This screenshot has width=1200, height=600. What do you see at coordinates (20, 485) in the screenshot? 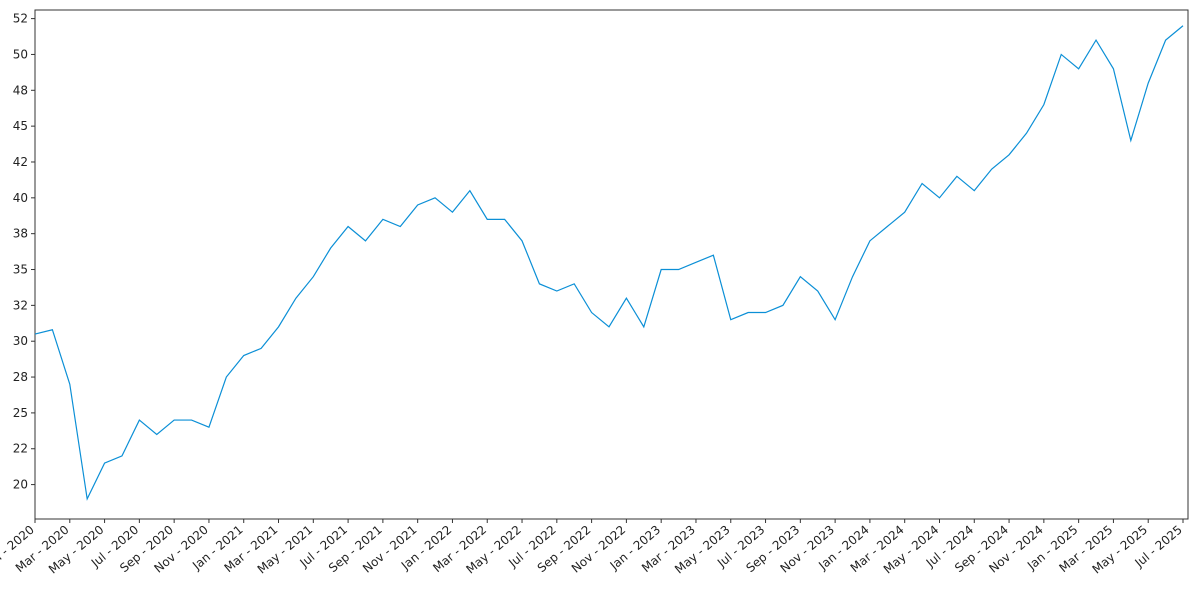
I see `y-tick-label: 20` at bounding box center [20, 485].